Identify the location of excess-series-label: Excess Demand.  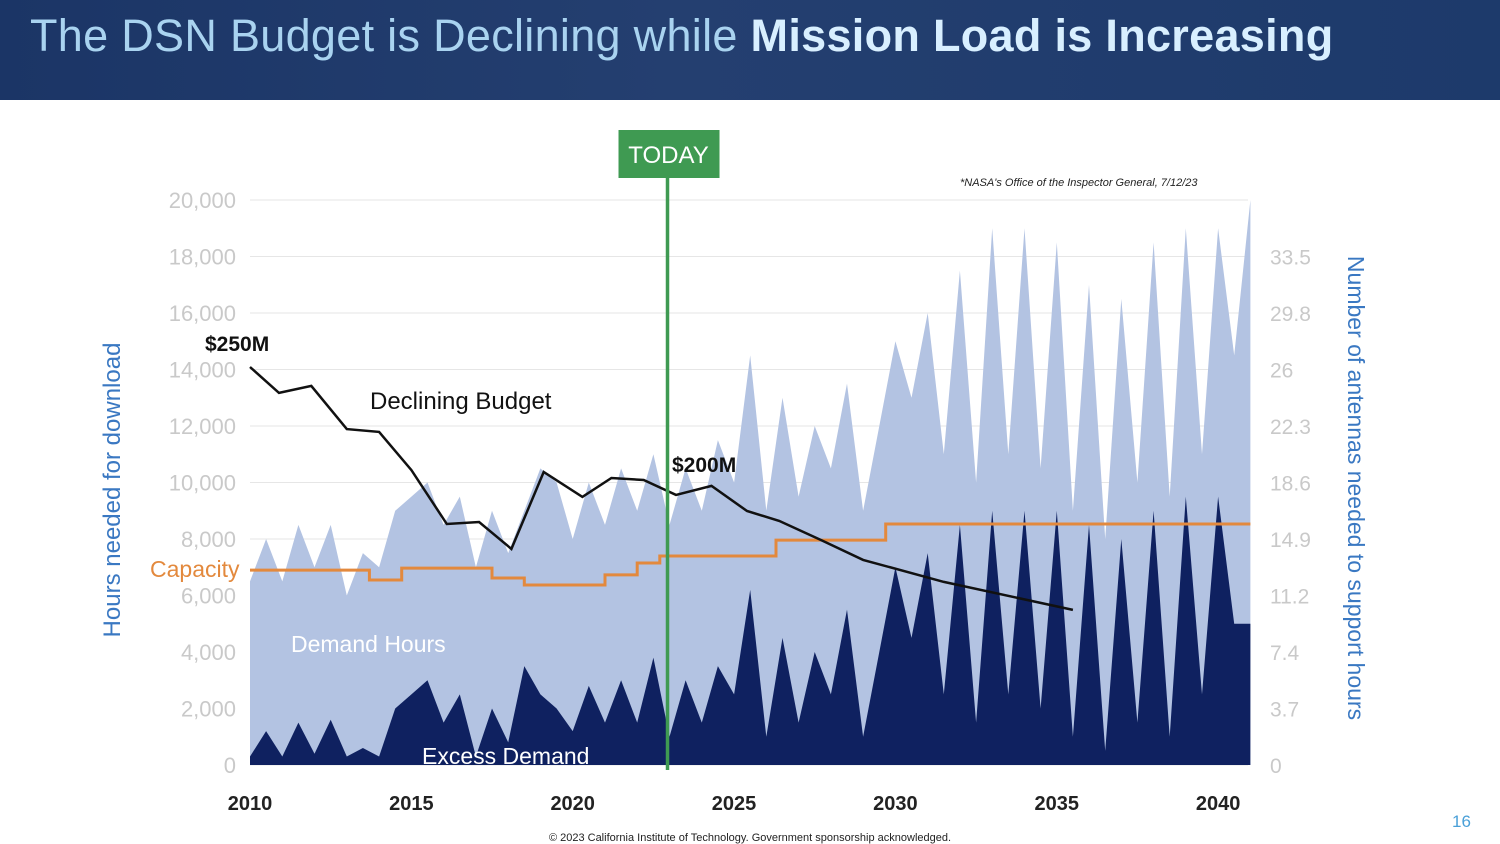
(505, 756).